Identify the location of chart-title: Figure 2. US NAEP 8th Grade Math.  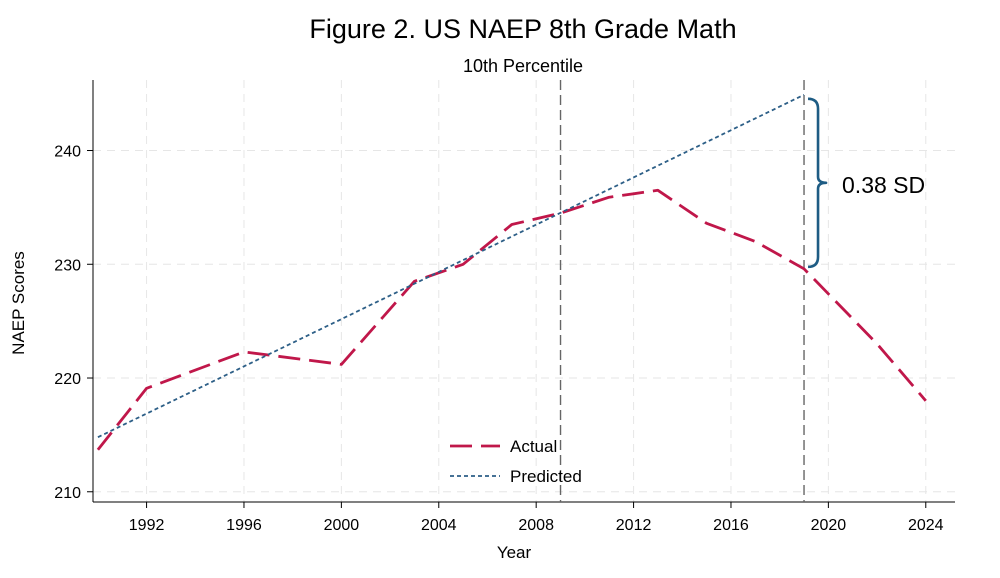
(523, 29).